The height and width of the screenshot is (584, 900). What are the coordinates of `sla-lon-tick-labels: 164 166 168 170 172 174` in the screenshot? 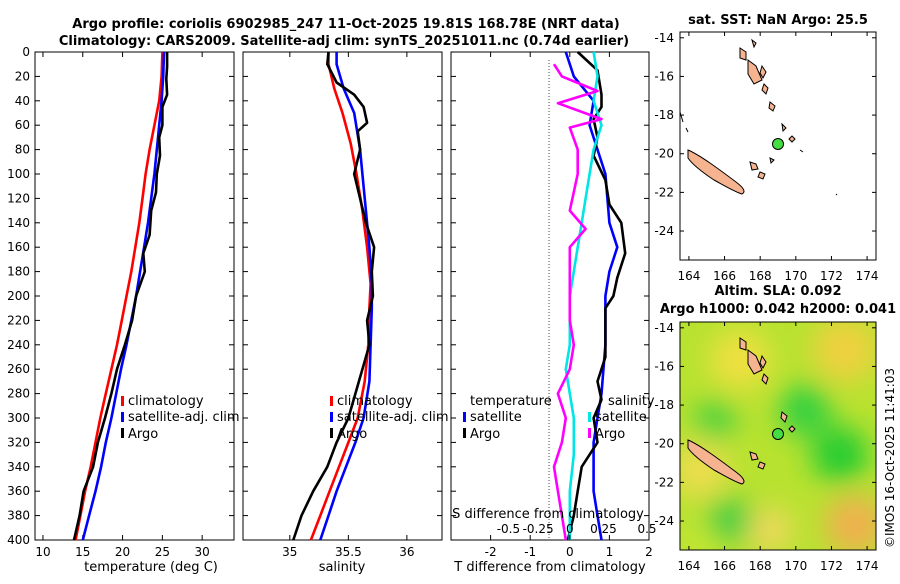 It's located at (778, 447).